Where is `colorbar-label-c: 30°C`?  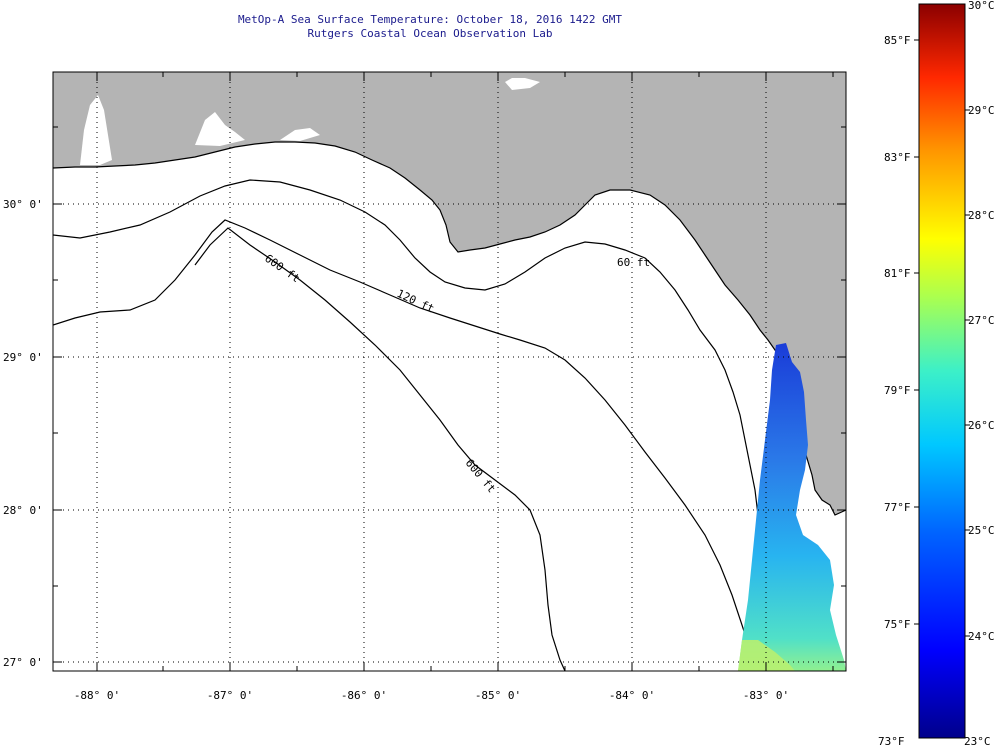
colorbar-label-c: 30°C is located at coordinates (981, 6).